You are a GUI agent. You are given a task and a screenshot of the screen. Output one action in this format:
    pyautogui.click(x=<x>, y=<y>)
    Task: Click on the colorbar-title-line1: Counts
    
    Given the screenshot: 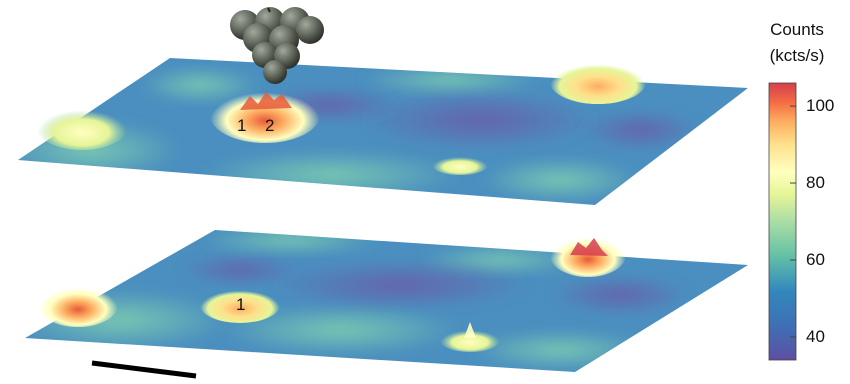 What is the action you would take?
    pyautogui.click(x=797, y=29)
    